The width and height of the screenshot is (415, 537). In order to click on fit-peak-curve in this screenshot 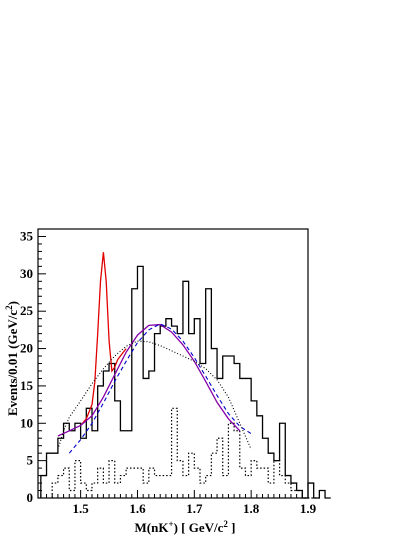, I will do `click(103, 339)`.